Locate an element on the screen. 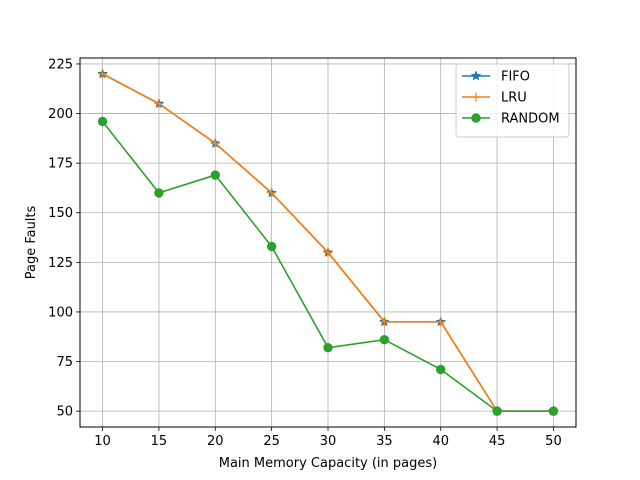 The image size is (640, 480). y-tick-label: 150 is located at coordinates (60, 213).